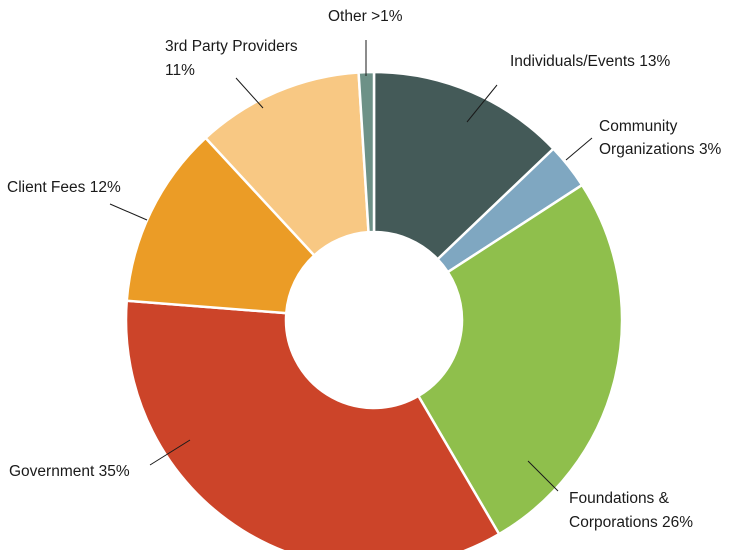  I want to click on label-client-fees: Client Fees 12%, so click(64, 187).